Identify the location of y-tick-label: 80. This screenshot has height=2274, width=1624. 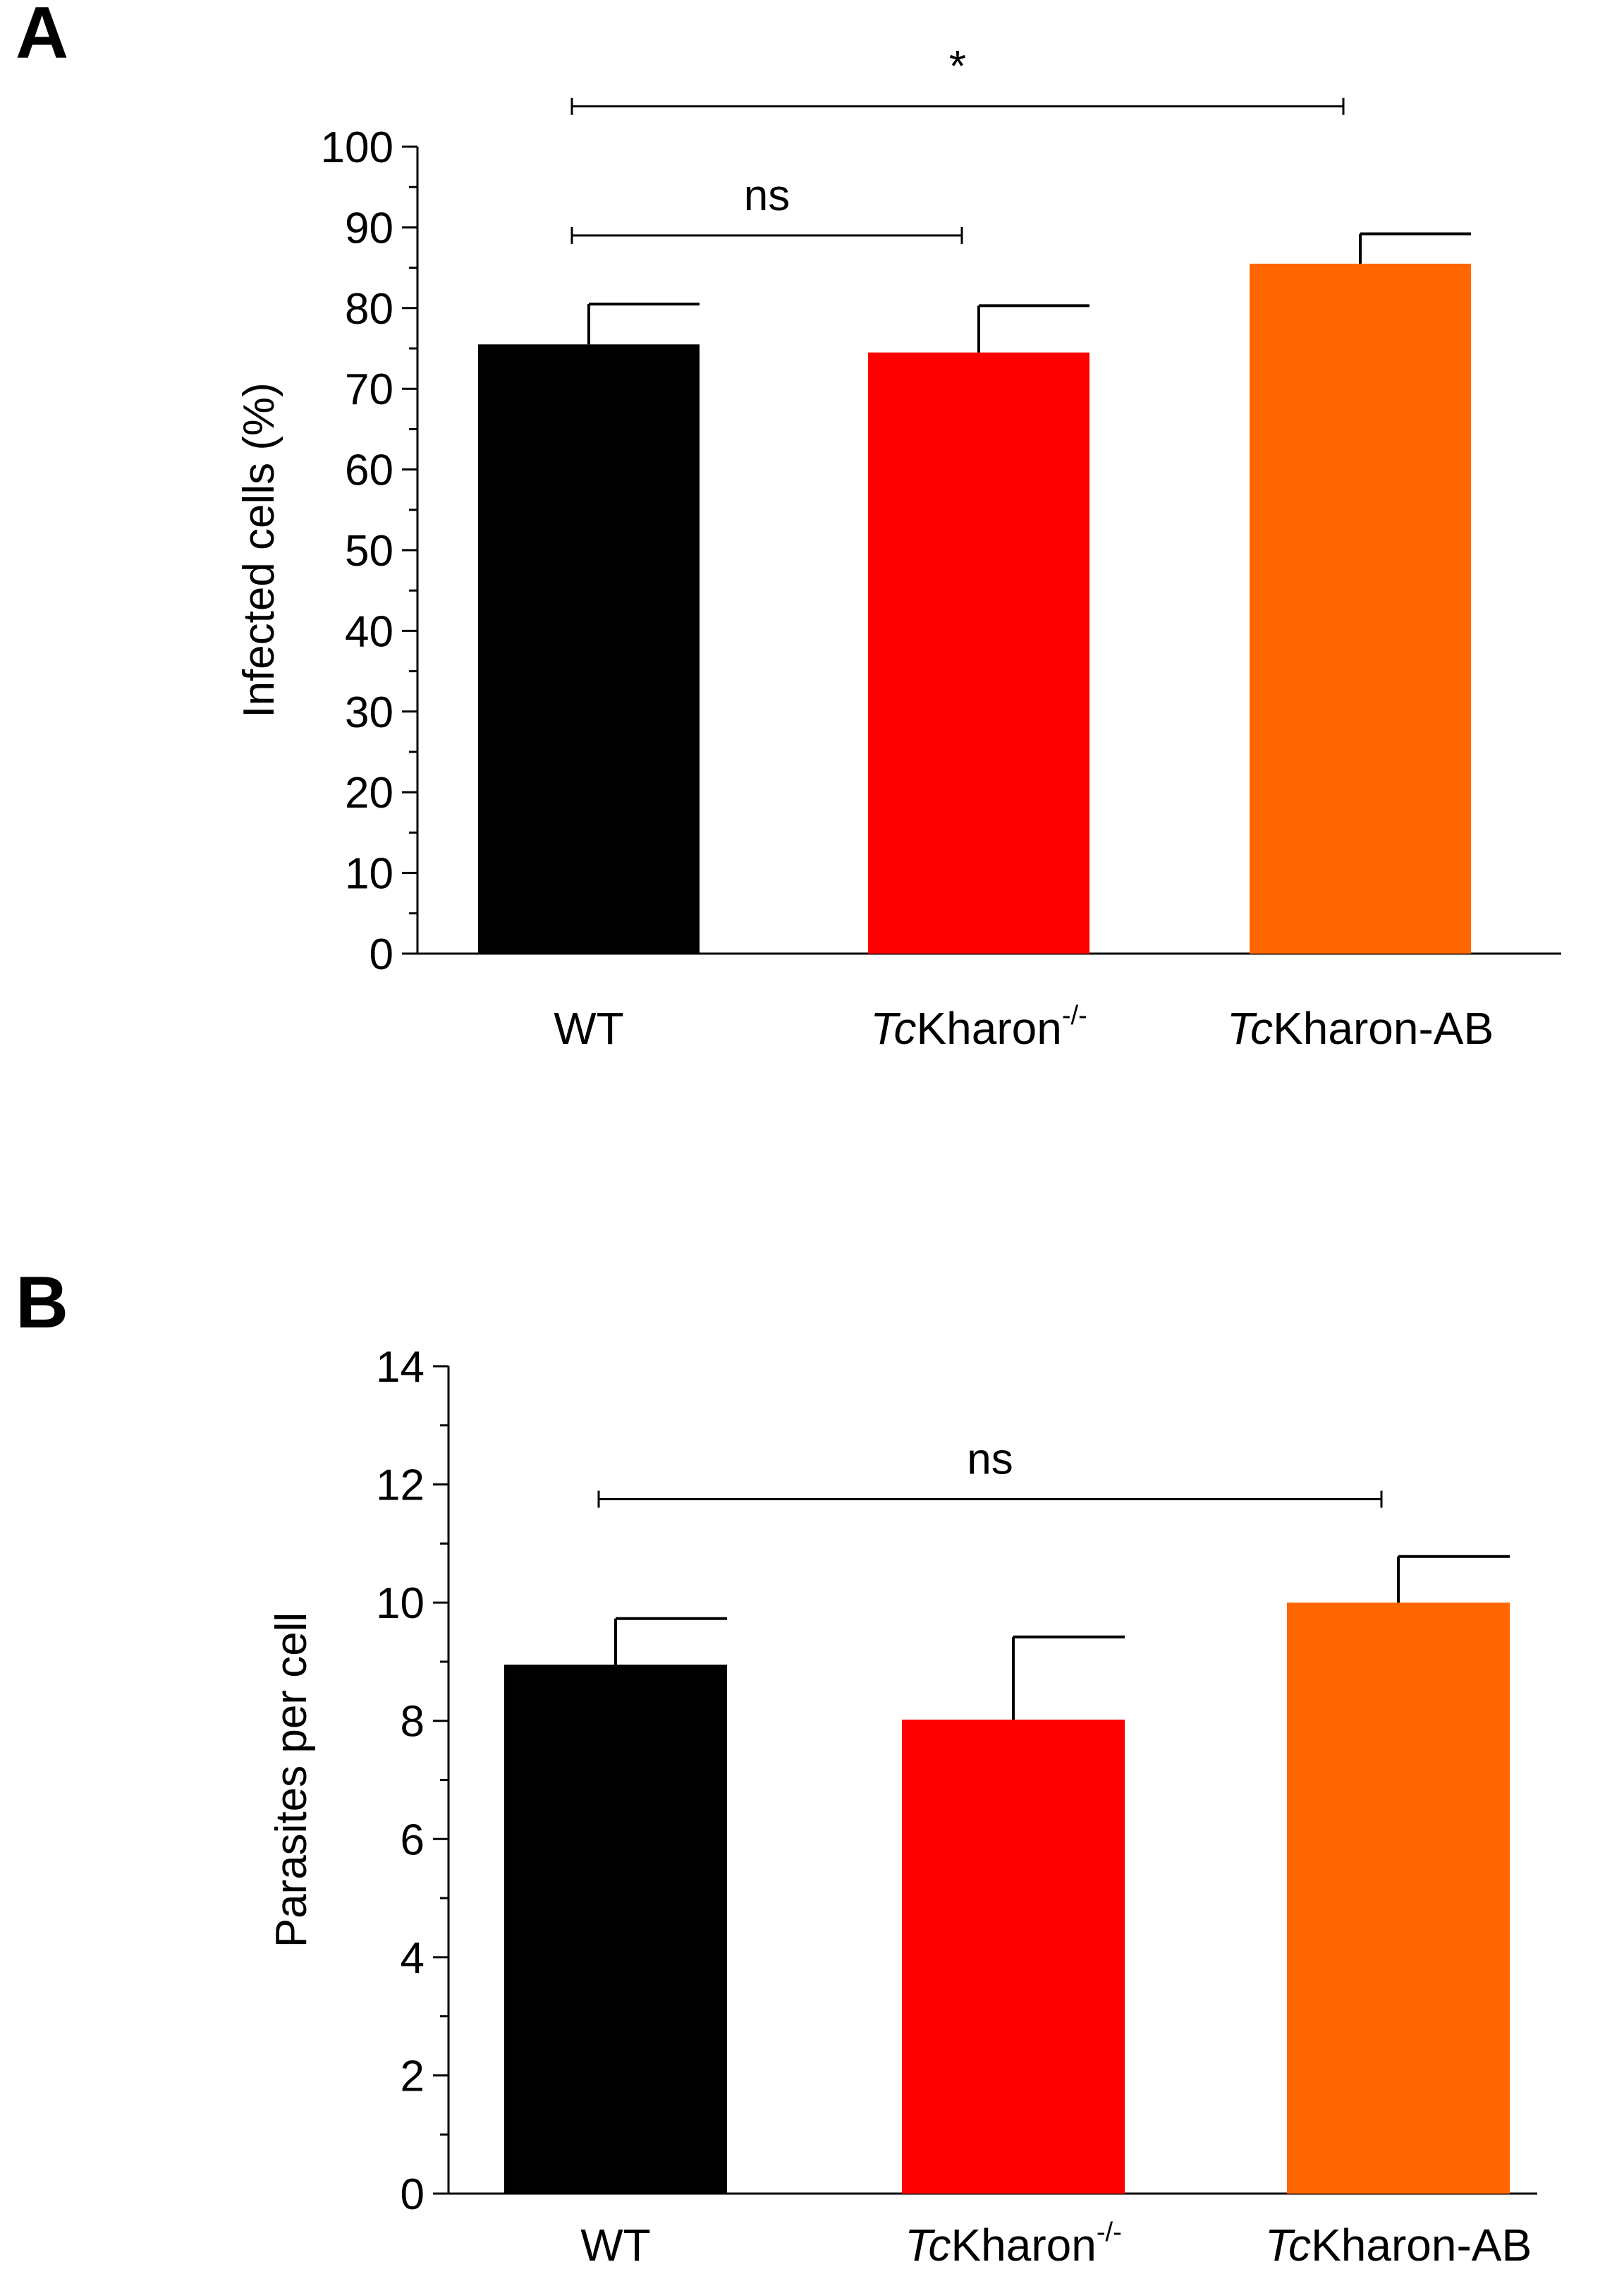
(369, 309).